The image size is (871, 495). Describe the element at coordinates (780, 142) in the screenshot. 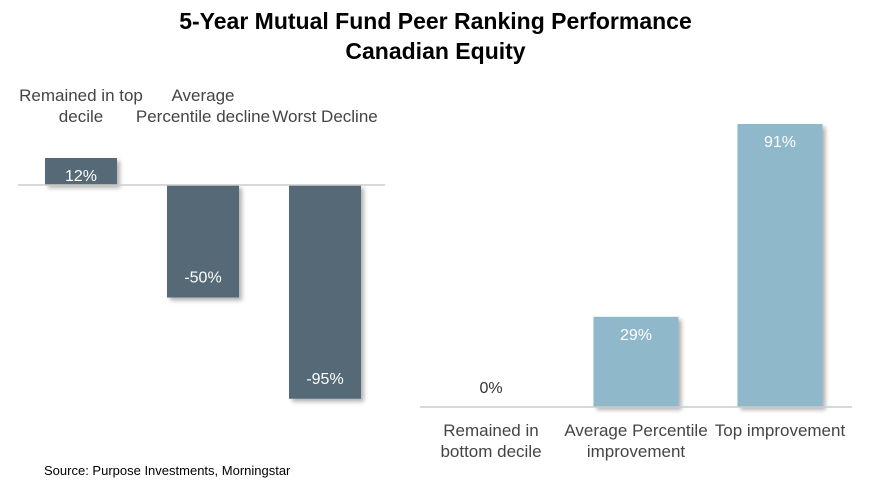

I see `value-label: 91%` at that location.